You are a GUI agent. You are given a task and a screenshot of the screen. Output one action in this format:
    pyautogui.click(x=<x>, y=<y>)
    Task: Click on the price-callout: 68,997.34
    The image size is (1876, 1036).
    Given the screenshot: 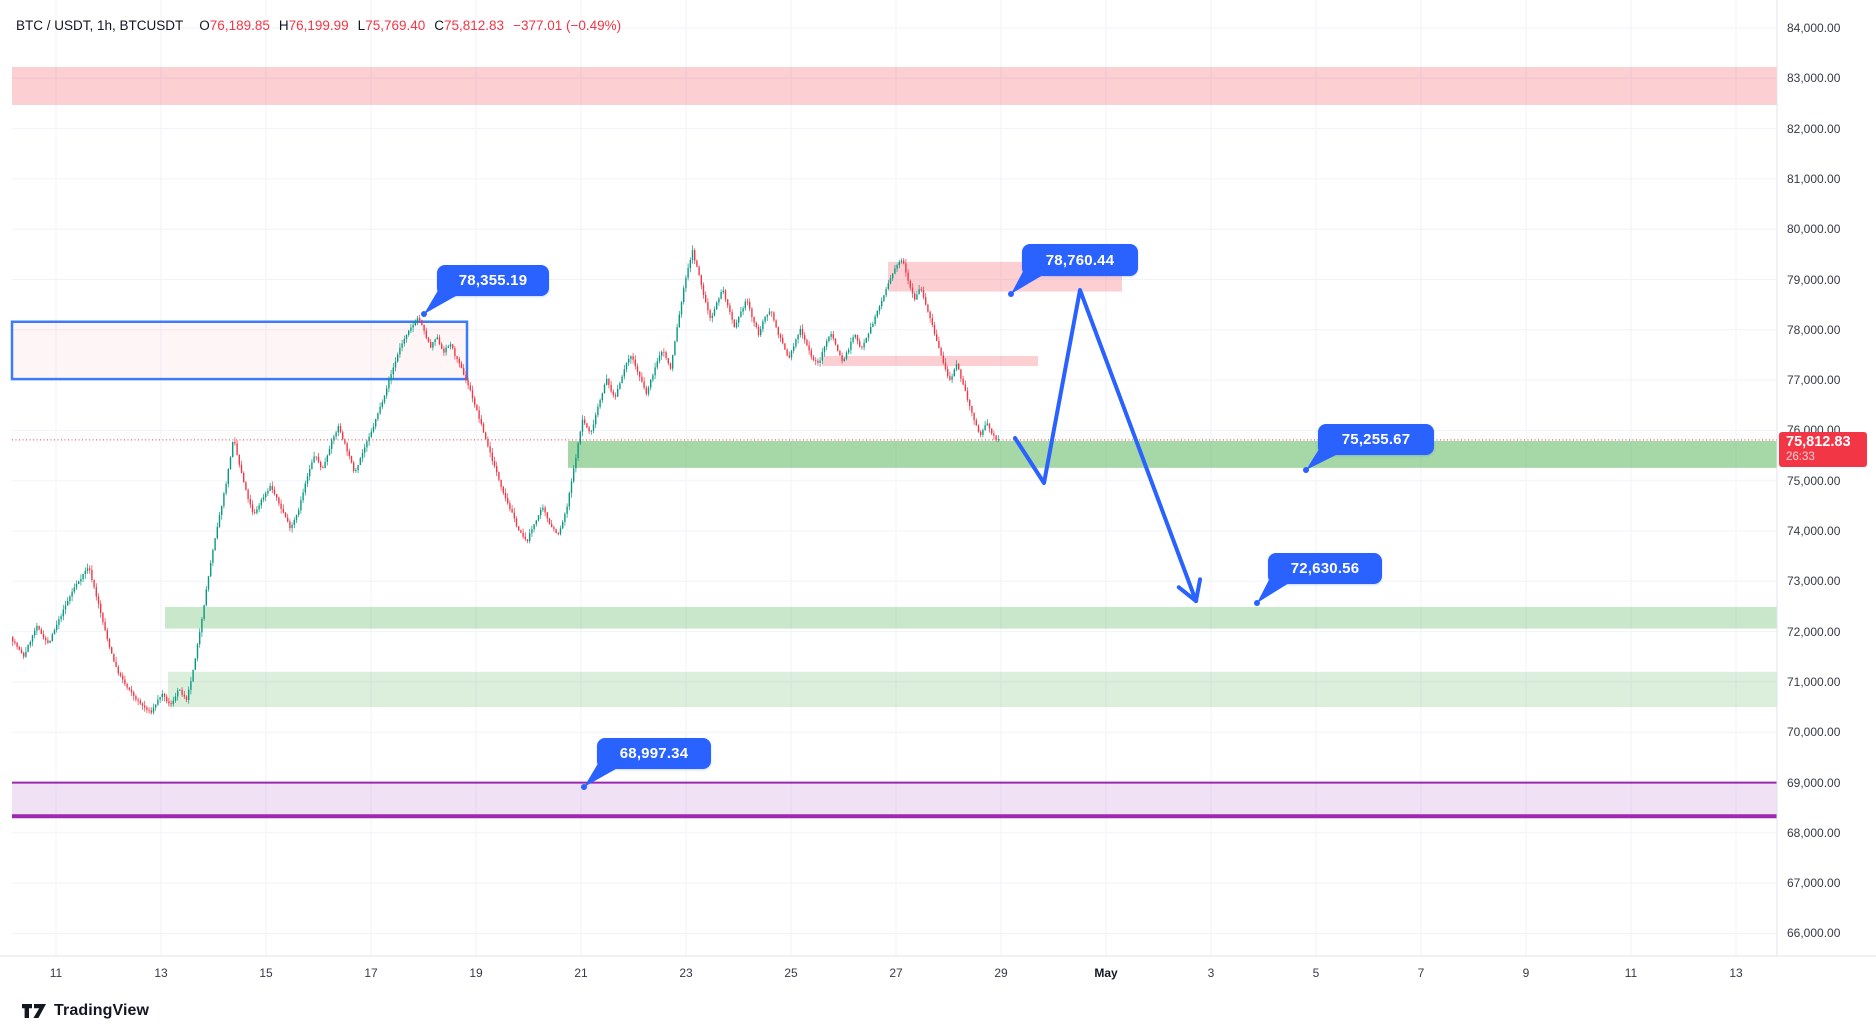 What is the action you would take?
    pyautogui.click(x=654, y=753)
    